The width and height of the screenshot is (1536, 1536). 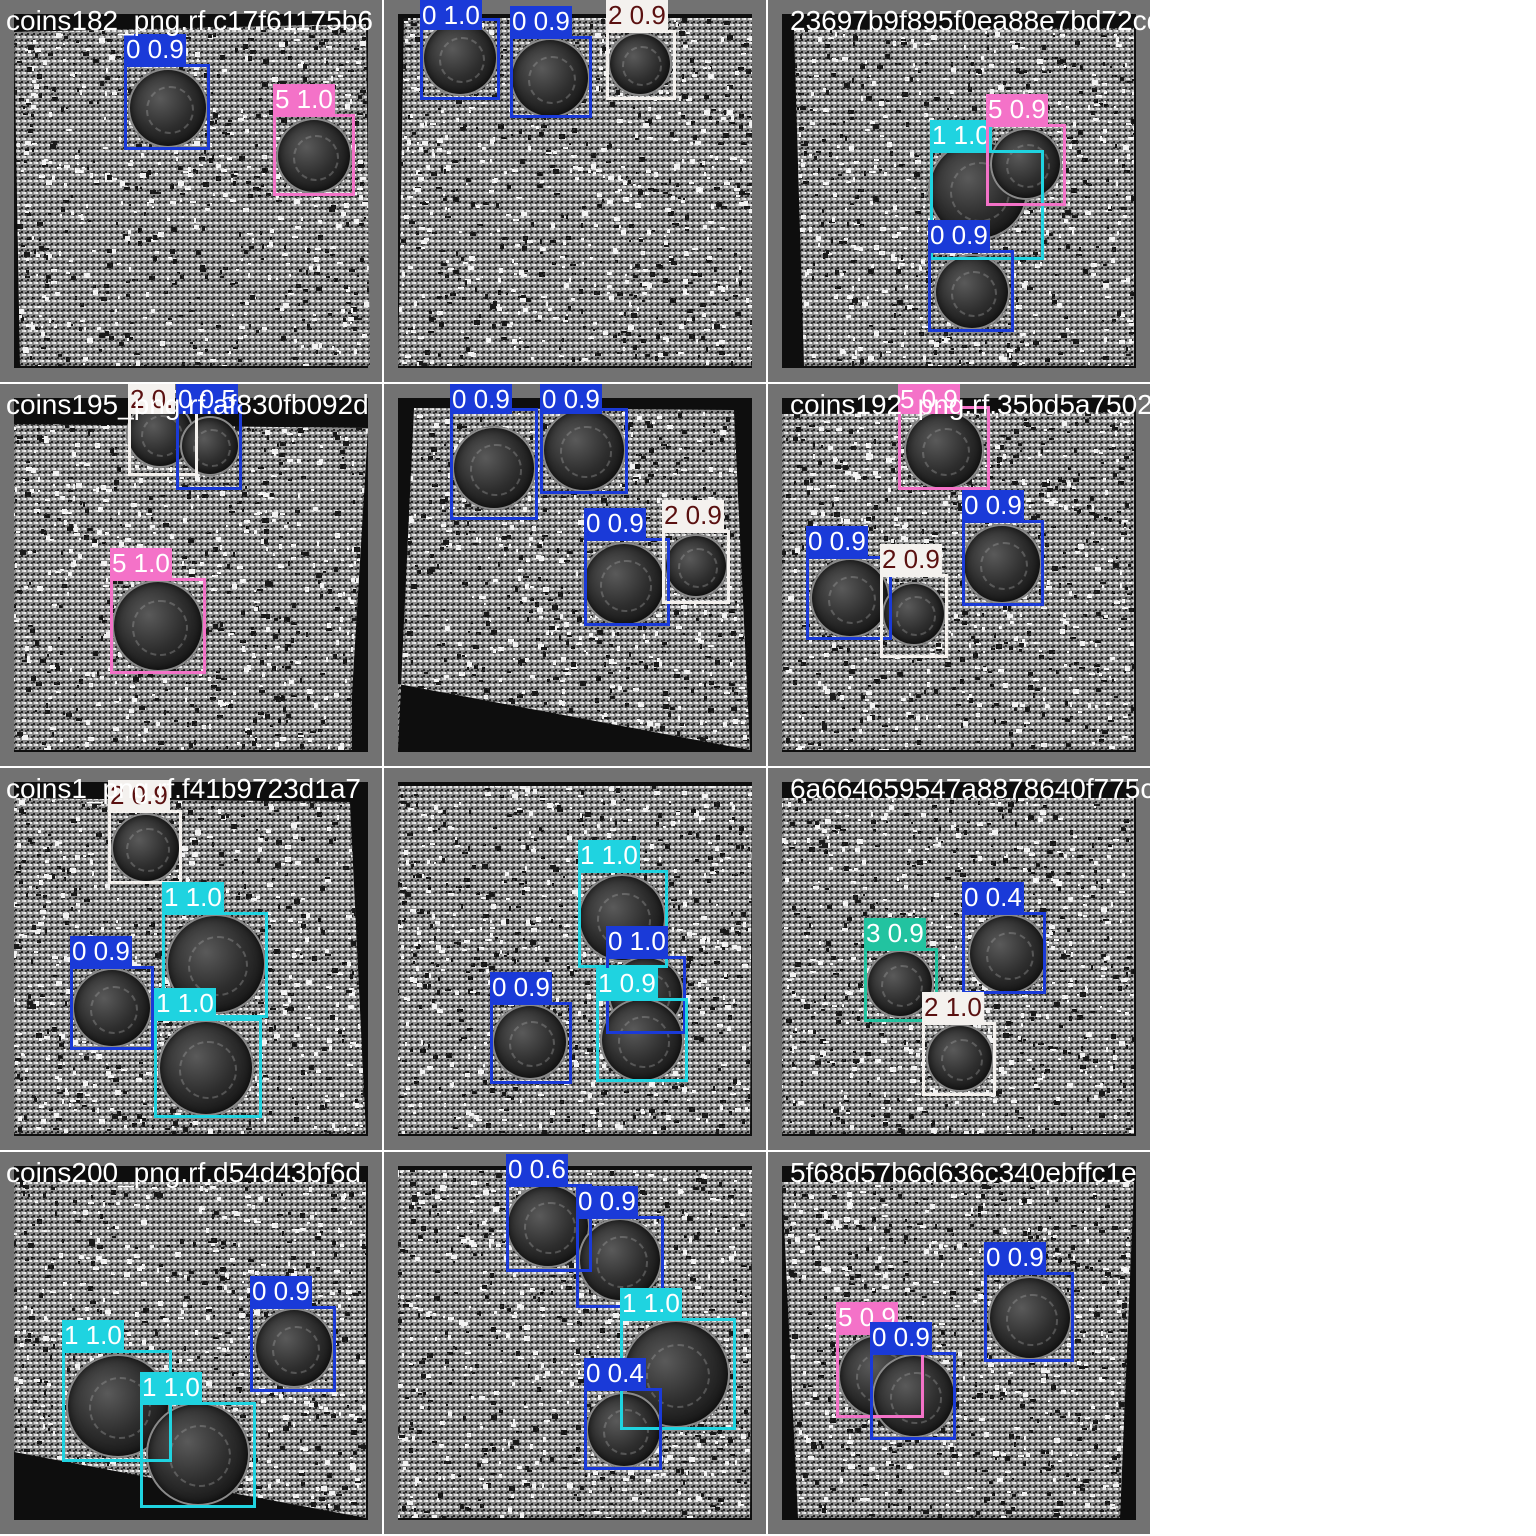 I want to click on image-tile: 5 0.9 0 0.9 0 0.9 2 0.9, so click(x=959, y=575).